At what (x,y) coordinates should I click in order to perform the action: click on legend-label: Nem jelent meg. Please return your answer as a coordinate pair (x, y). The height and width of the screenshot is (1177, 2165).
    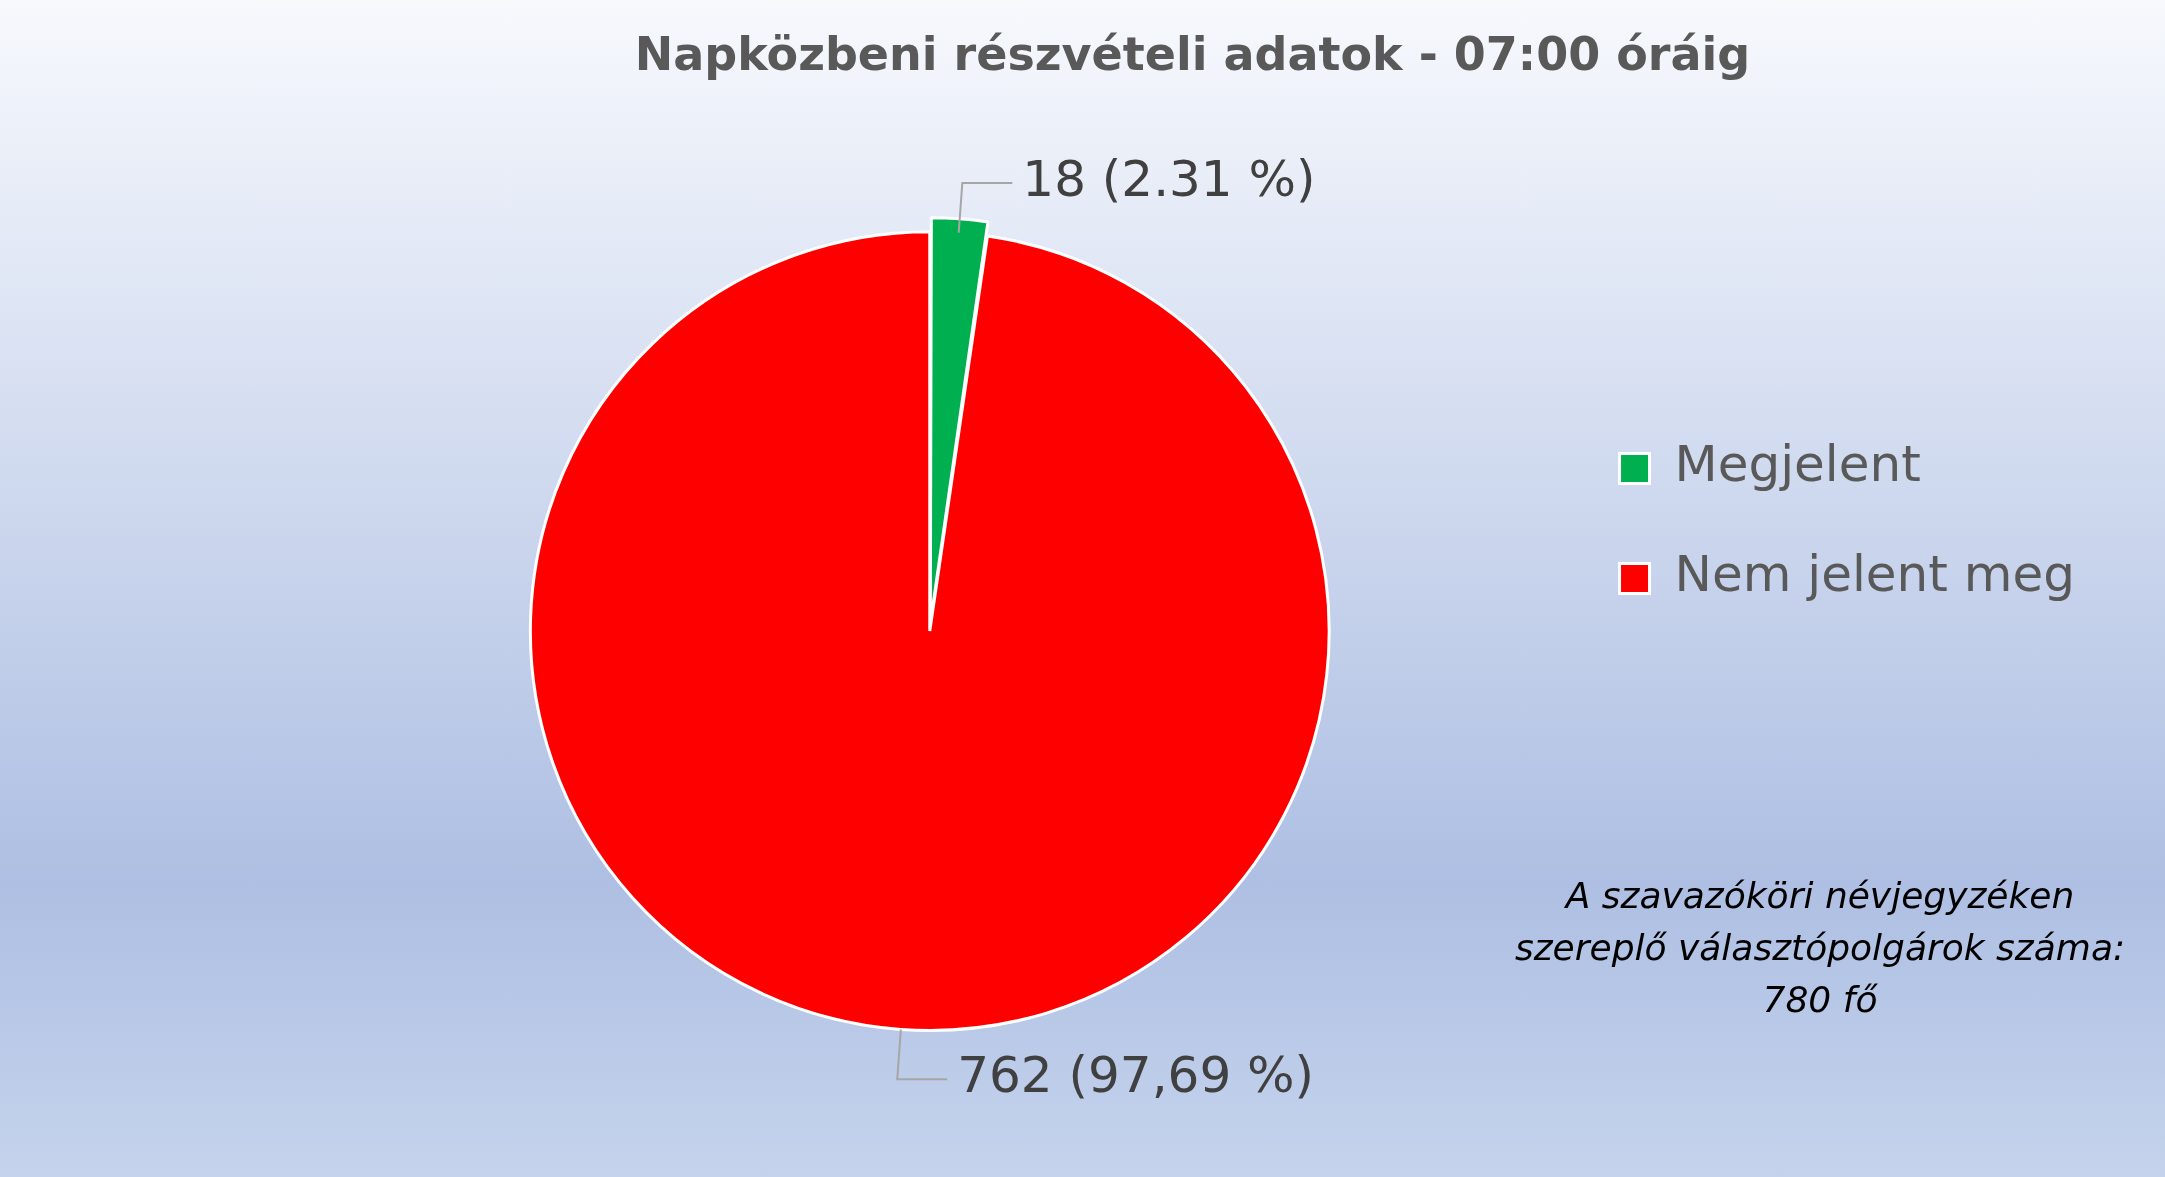
    Looking at the image, I should click on (1874, 574).